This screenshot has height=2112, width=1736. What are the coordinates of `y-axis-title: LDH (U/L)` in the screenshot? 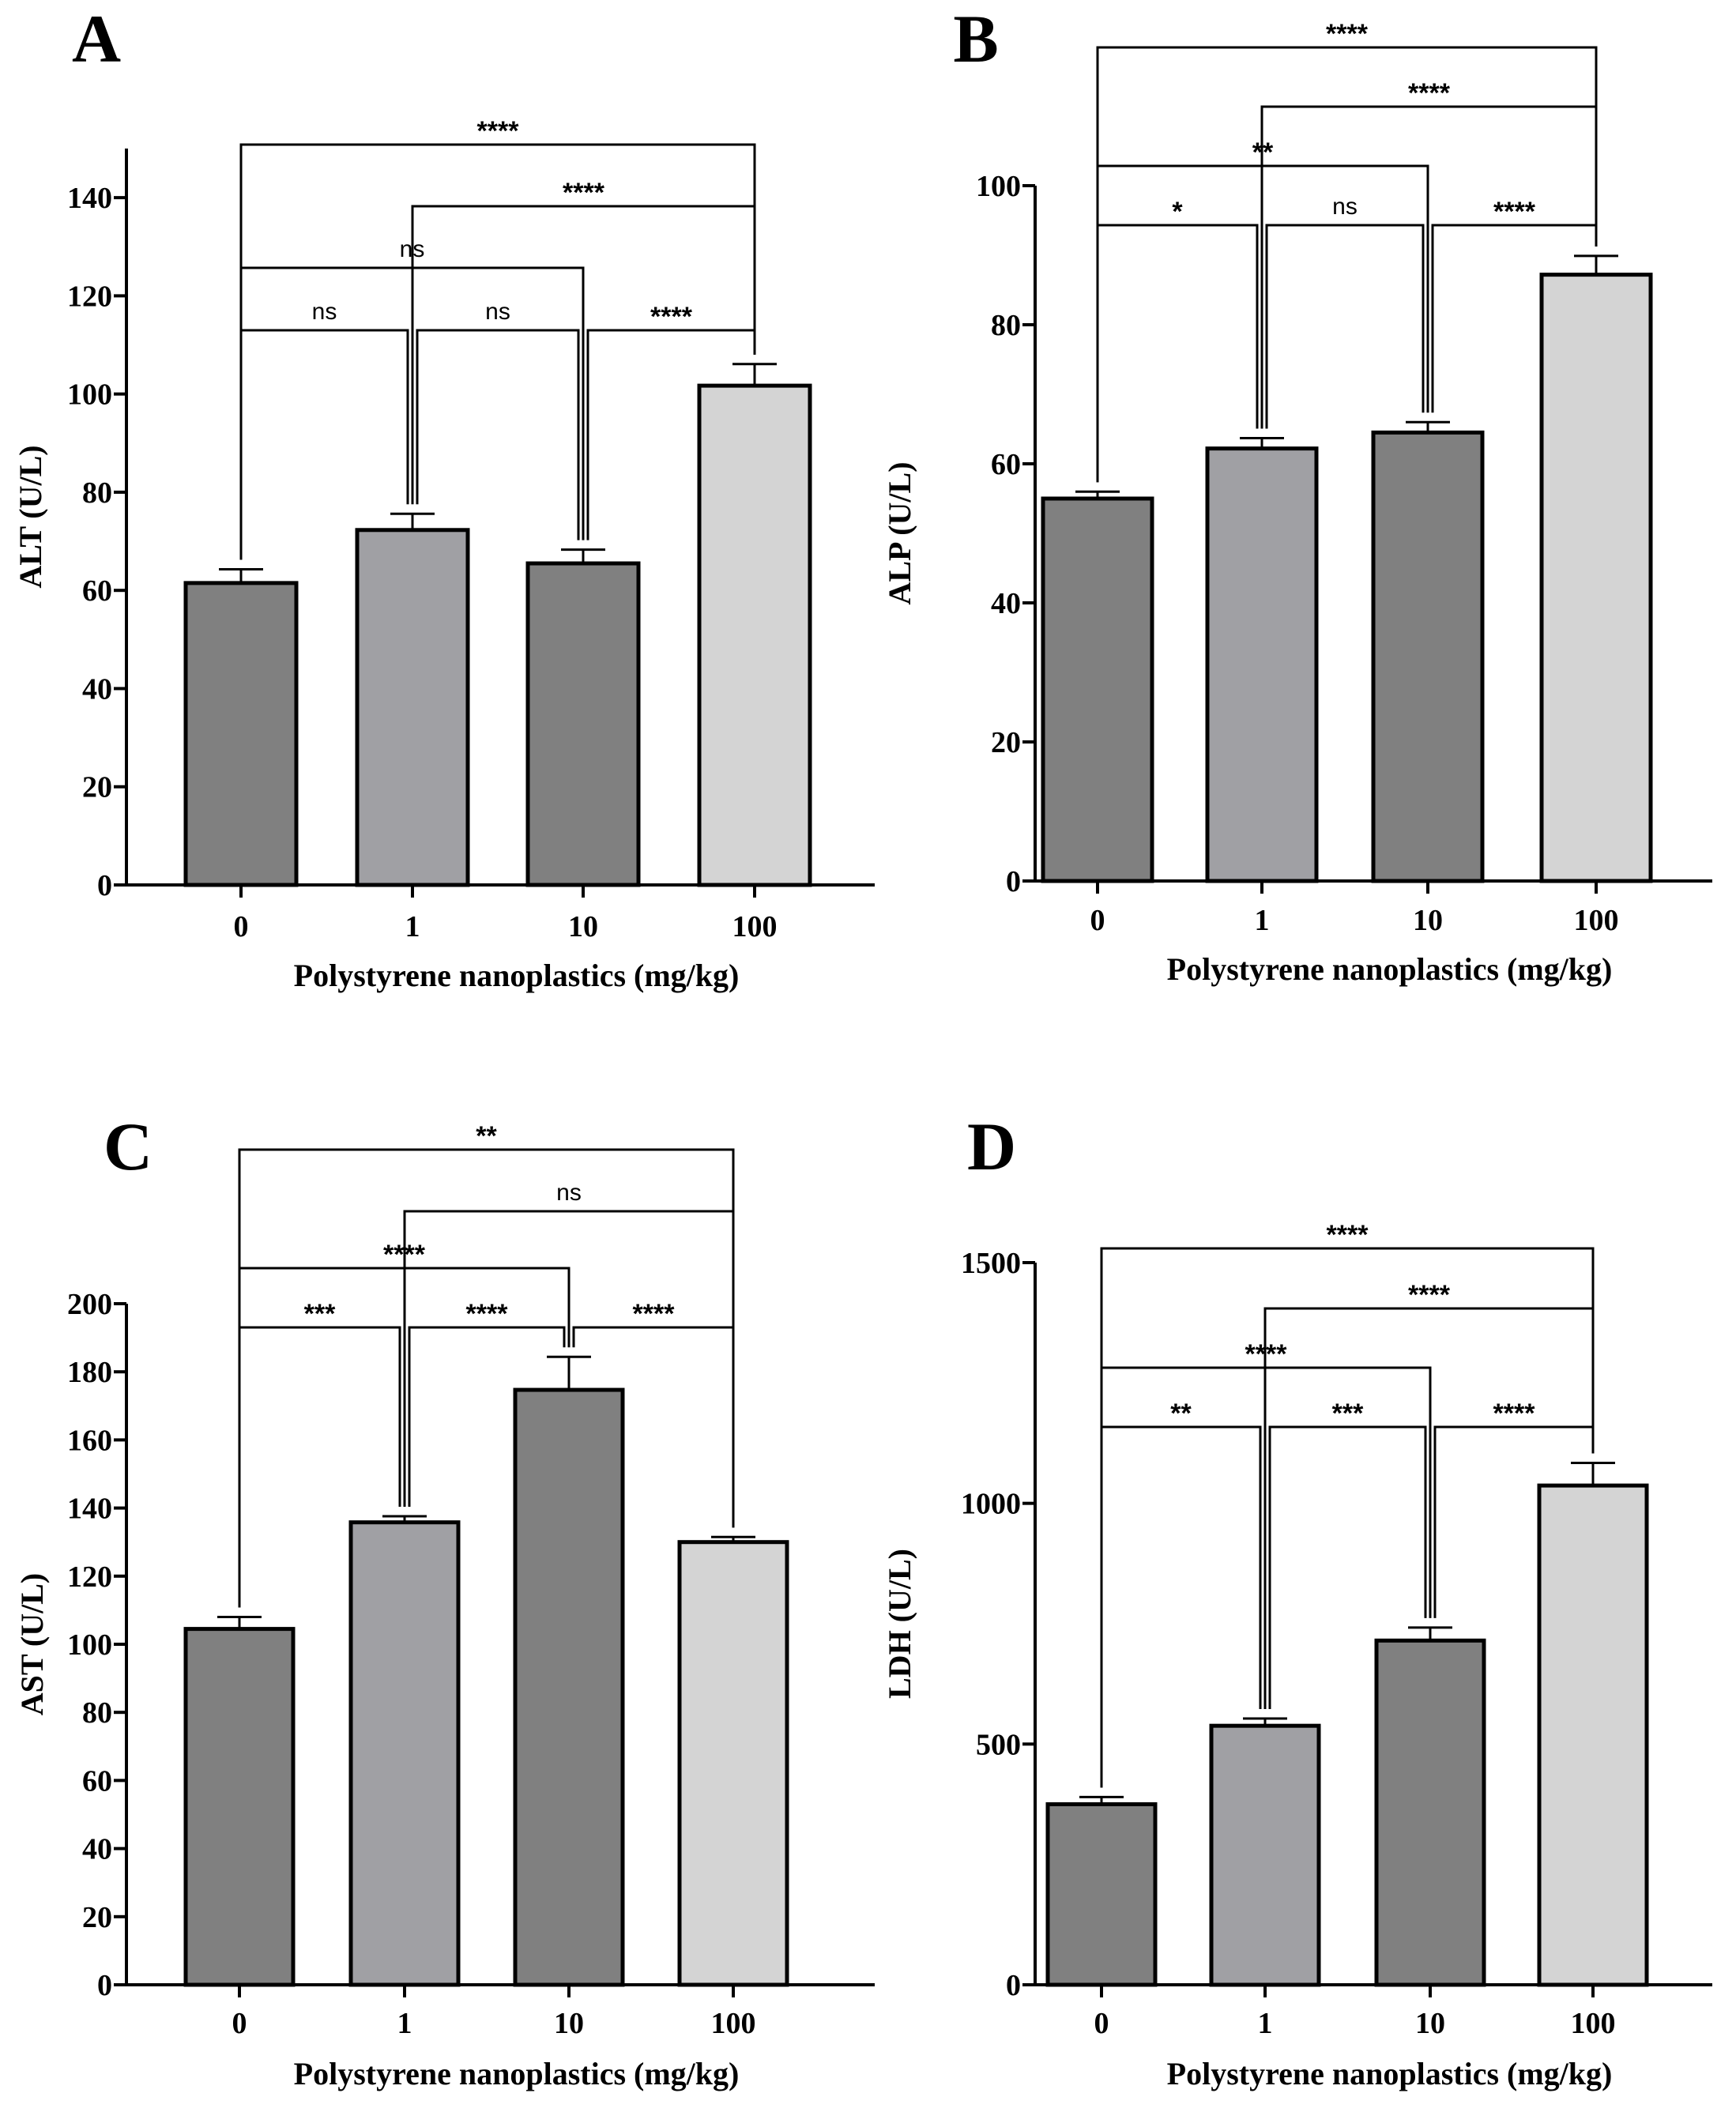 It's located at (899, 1624).